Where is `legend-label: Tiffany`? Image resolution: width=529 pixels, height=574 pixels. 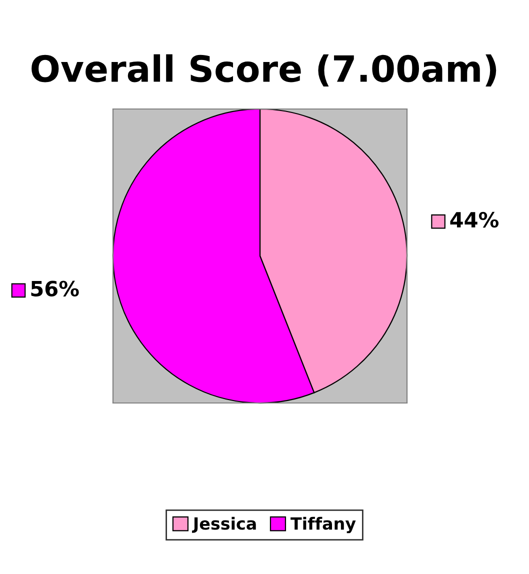 legend-label: Tiffany is located at coordinates (323, 525).